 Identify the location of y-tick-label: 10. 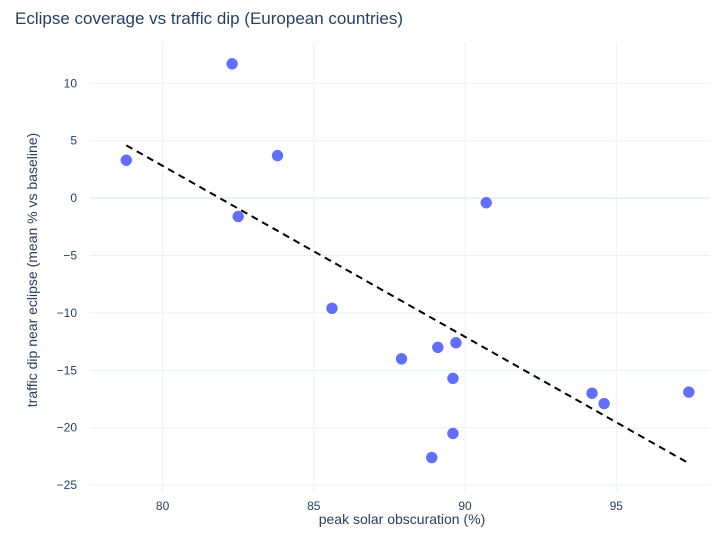
(71, 83).